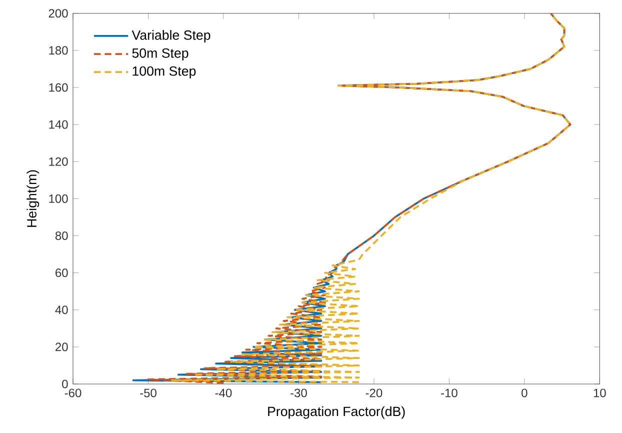  I want to click on y-tick-label: 20, so click(62, 347).